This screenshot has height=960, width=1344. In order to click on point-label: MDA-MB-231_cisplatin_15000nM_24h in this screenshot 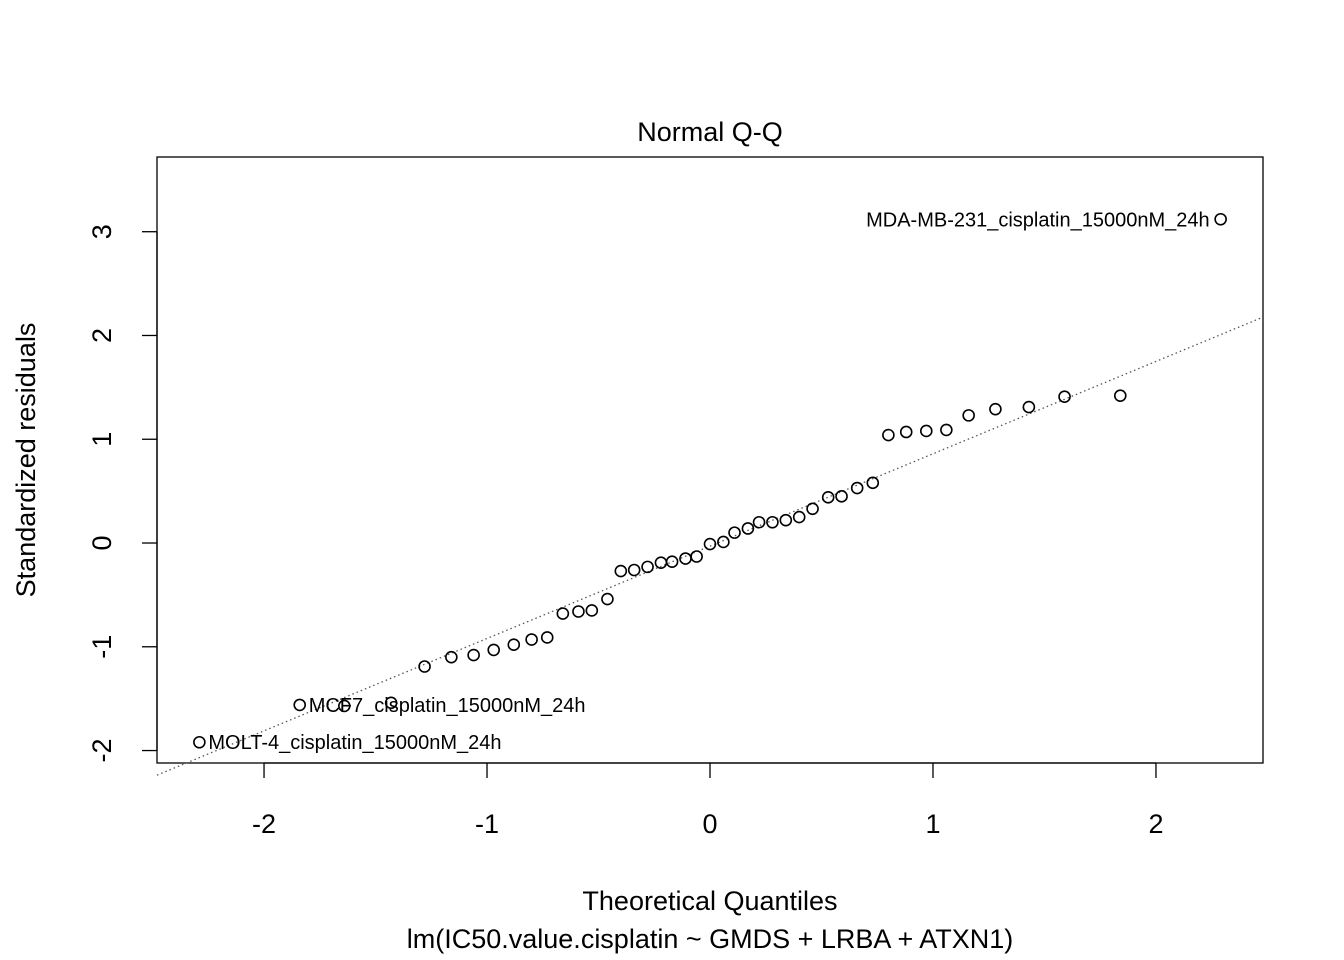, I will do `click(1038, 220)`.